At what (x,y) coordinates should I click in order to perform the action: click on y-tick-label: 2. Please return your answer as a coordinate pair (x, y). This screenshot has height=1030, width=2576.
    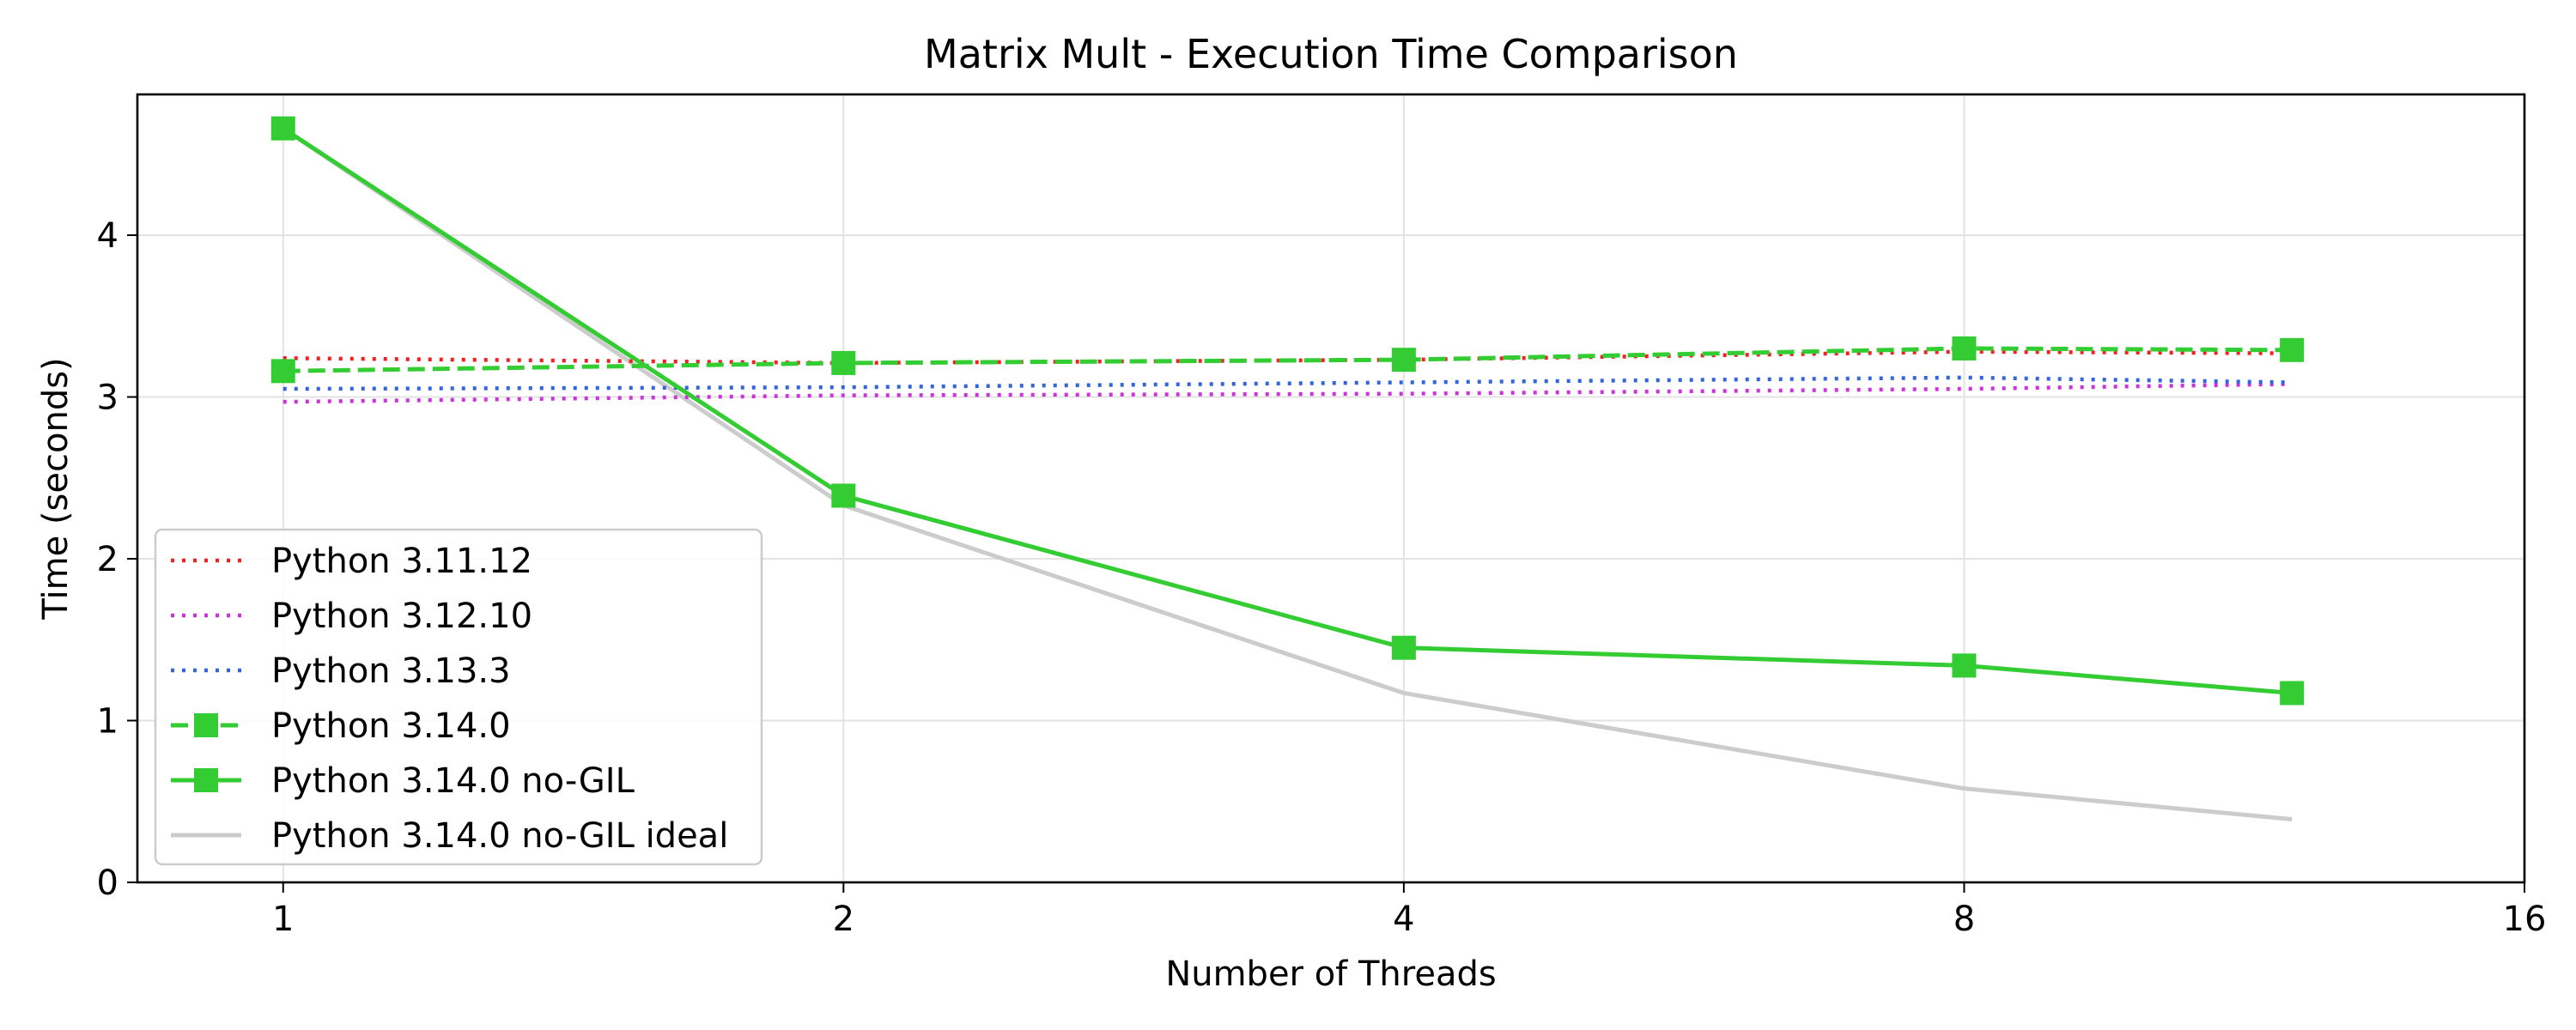
    Looking at the image, I should click on (107, 559).